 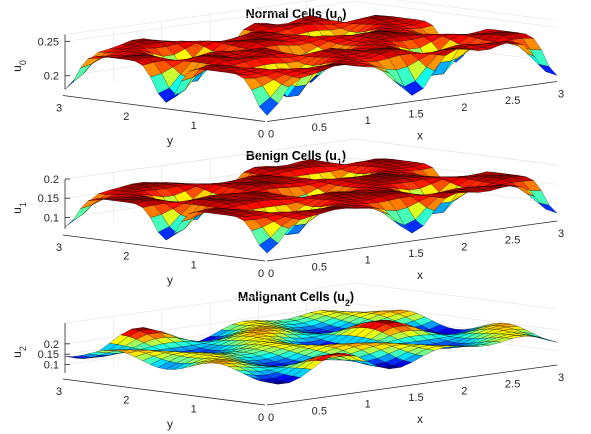 What do you see at coordinates (296, 158) in the screenshot?
I see `panel-title: Benign Cells (u1)` at bounding box center [296, 158].